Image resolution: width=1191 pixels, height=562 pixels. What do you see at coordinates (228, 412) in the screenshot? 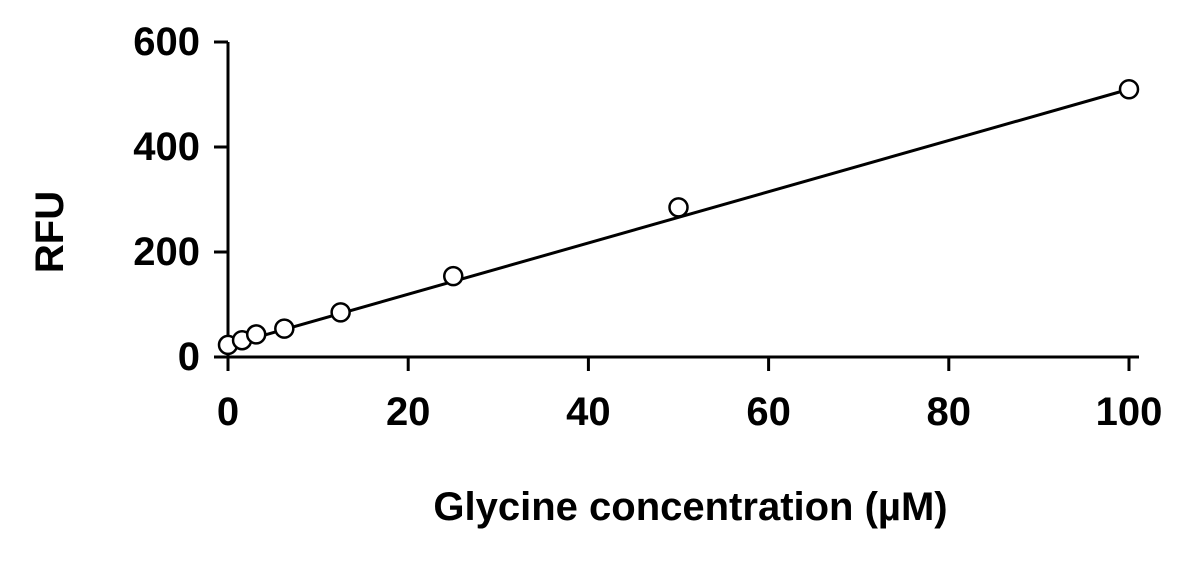
I see `x-tick-label: 0` at bounding box center [228, 412].